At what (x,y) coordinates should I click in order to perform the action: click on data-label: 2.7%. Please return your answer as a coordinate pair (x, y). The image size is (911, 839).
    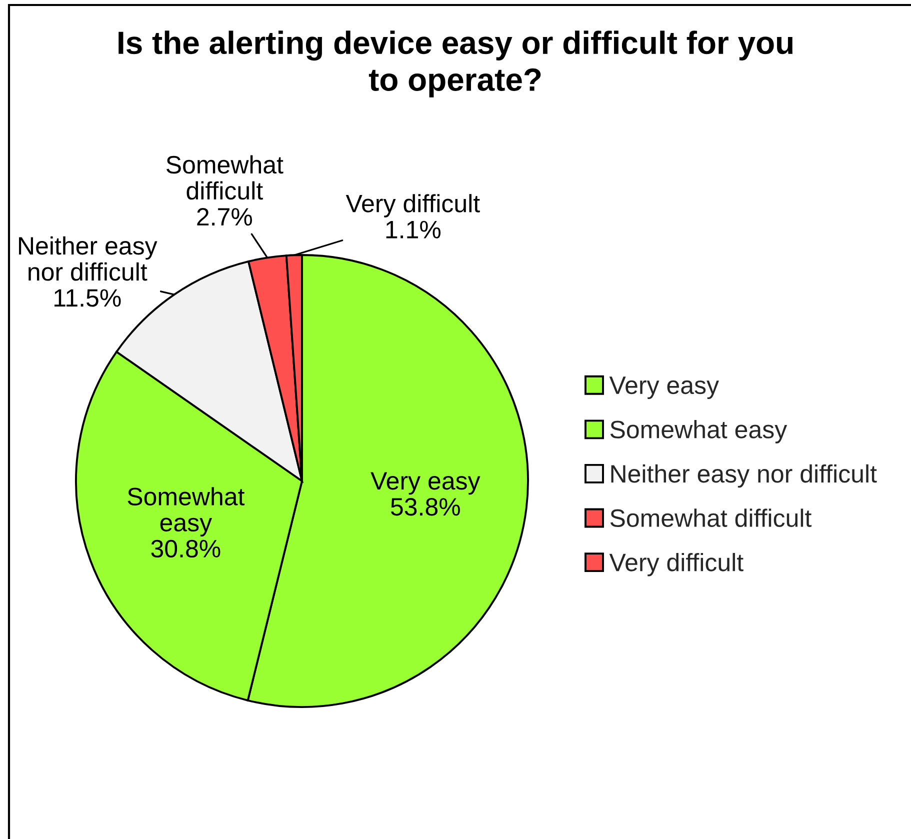
    Looking at the image, I should click on (224, 217).